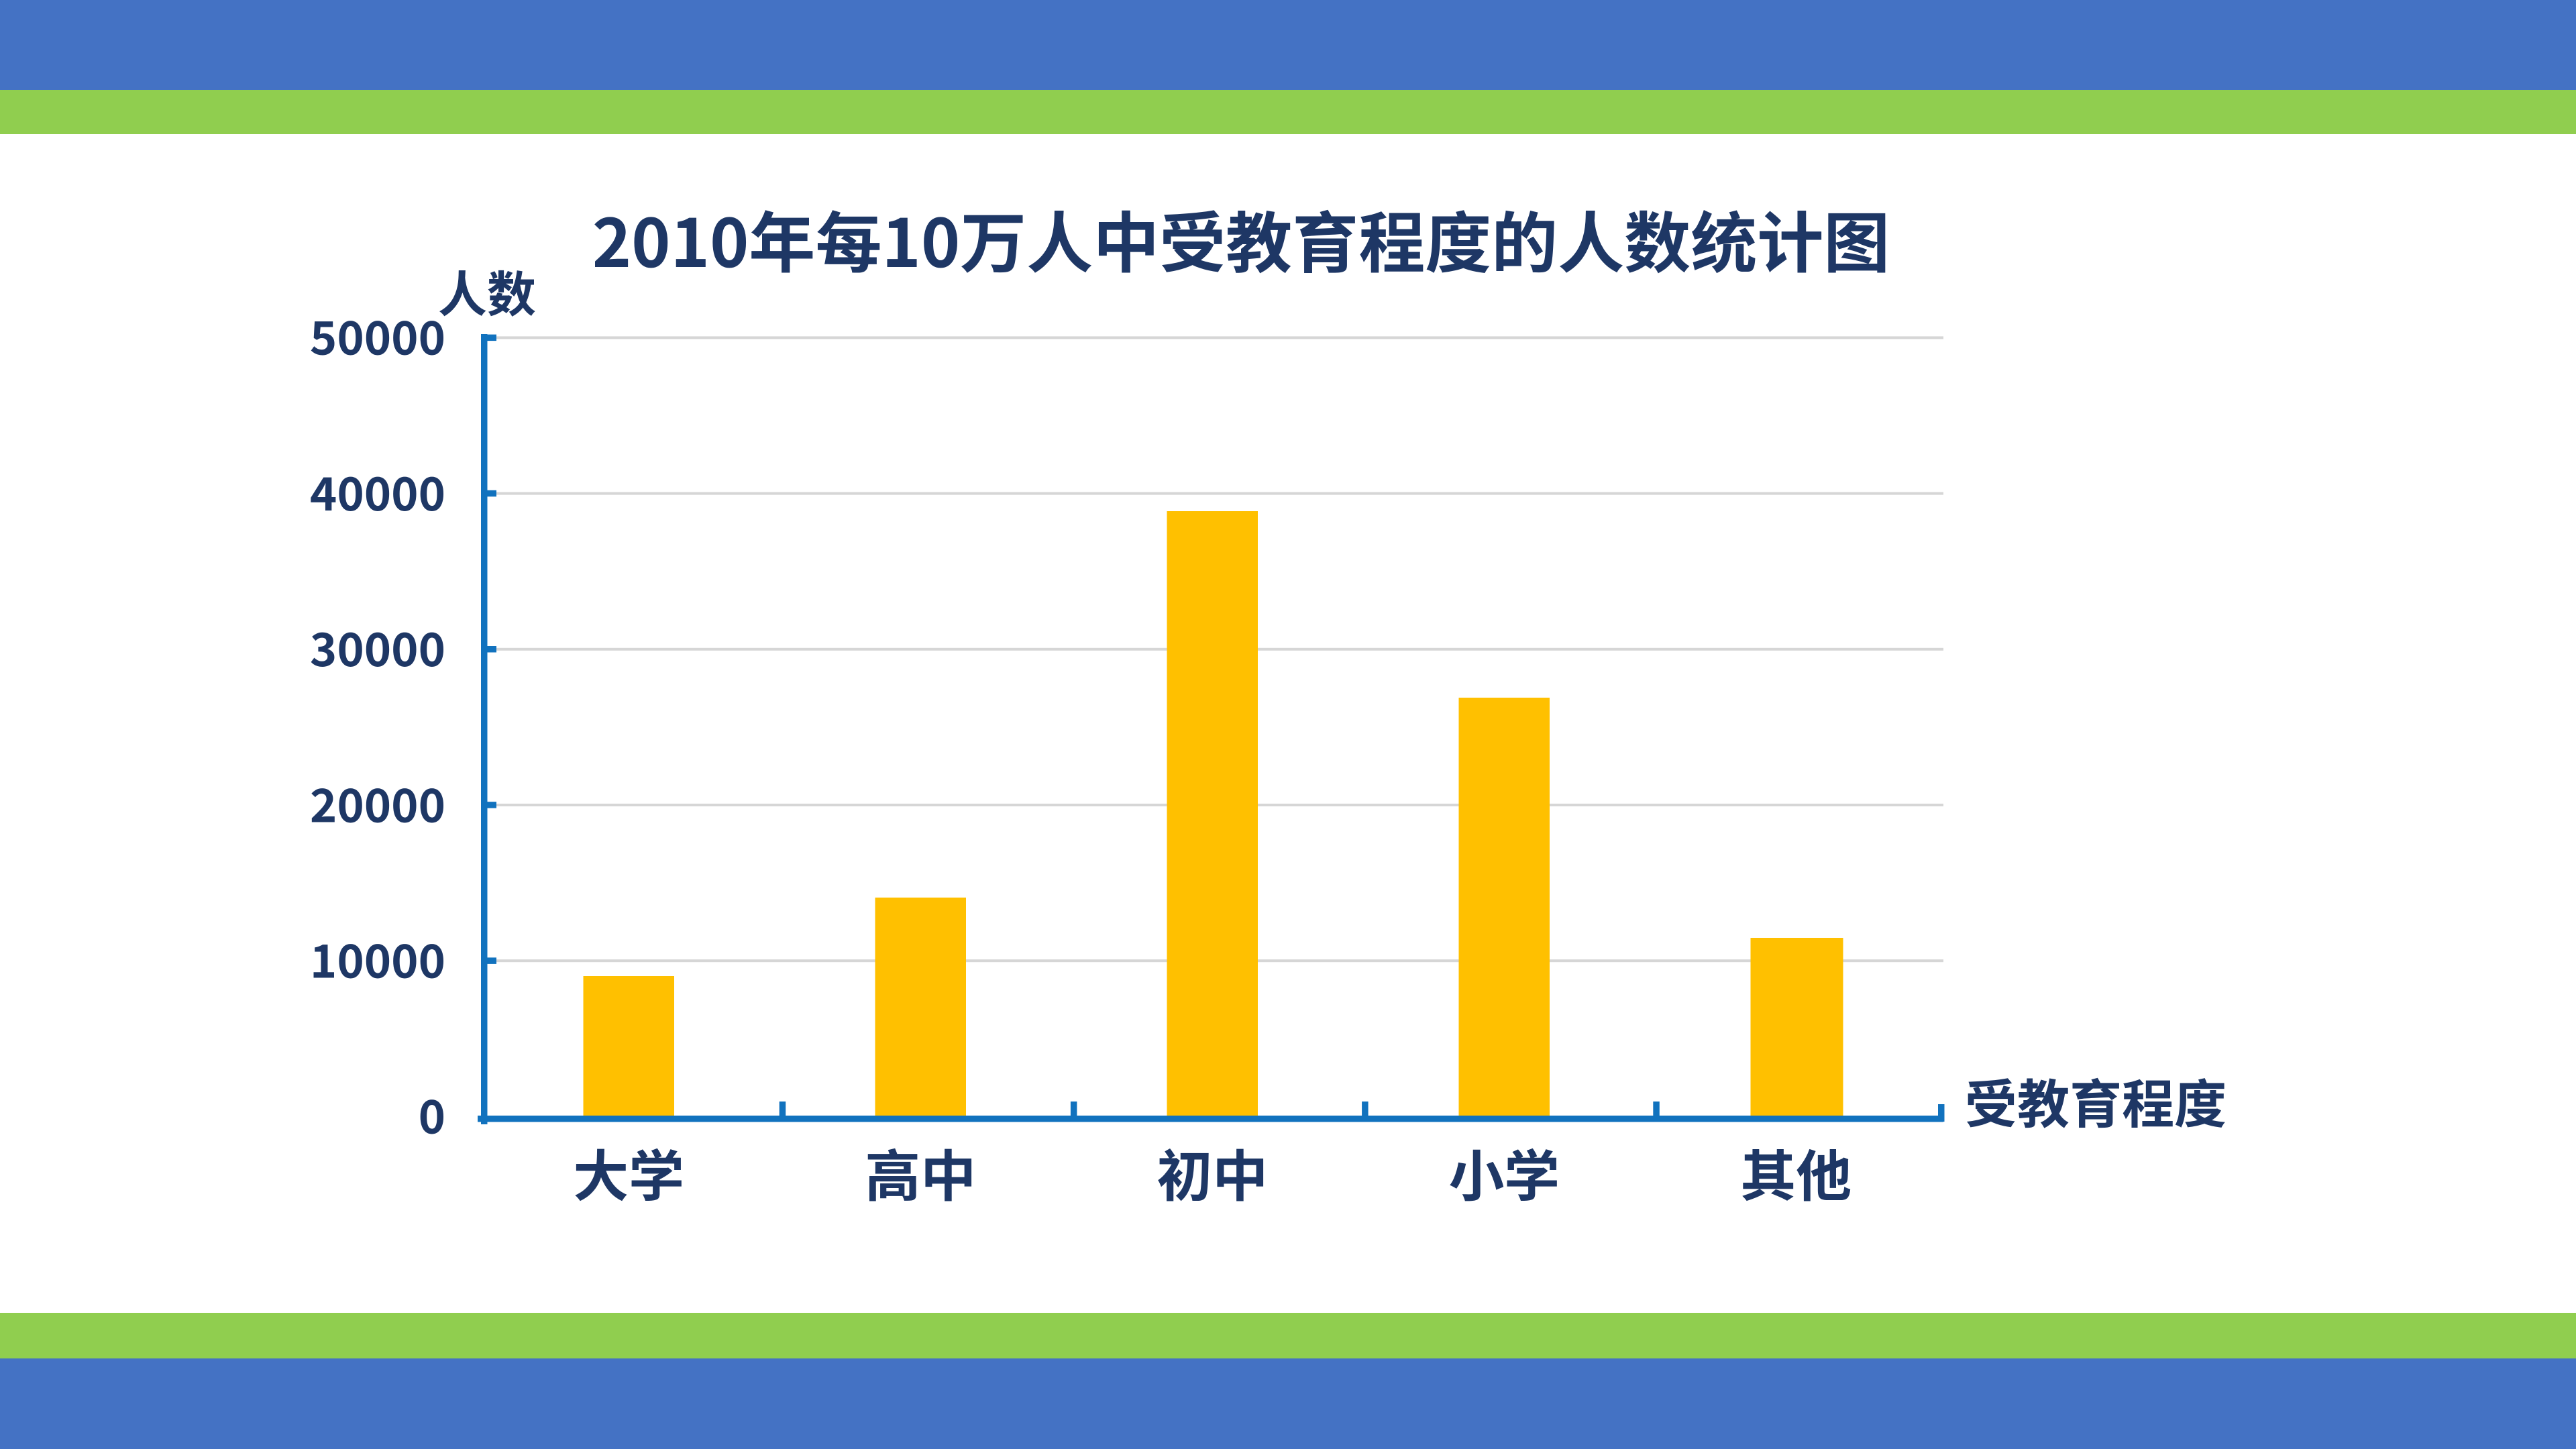 Image resolution: width=2576 pixels, height=1449 pixels. I want to click on svg-text: 40000, so click(377, 491).